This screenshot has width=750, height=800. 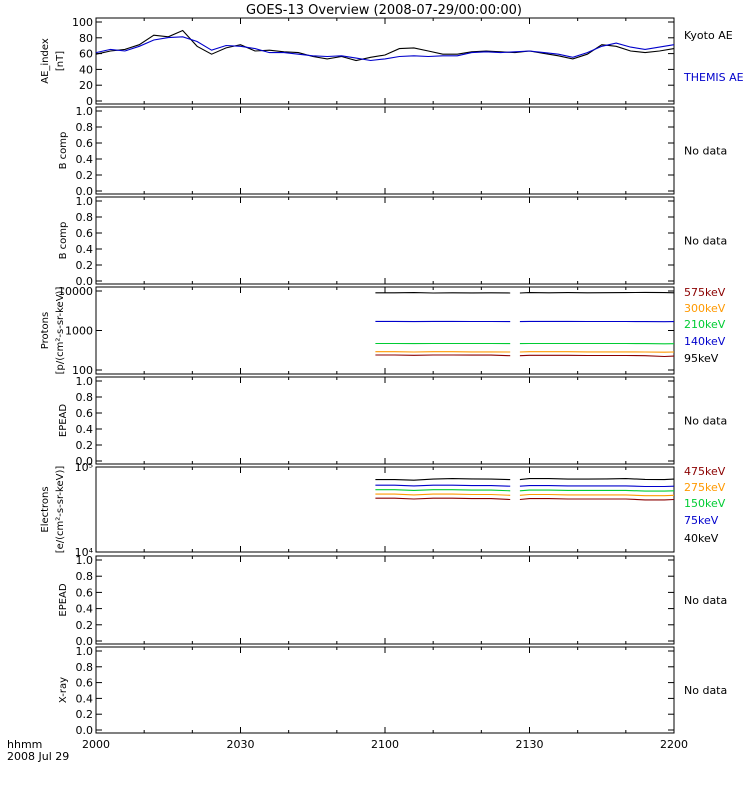 I want to click on y-axis-label: Electrons, so click(x=45, y=509).